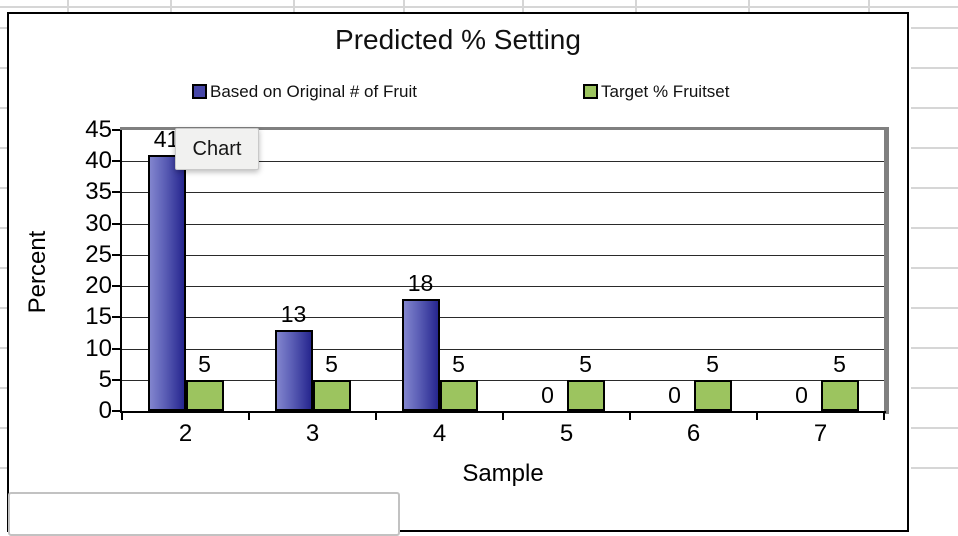 The height and width of the screenshot is (536, 958). Describe the element at coordinates (98, 254) in the screenshot. I see `y-axis-label: 25` at that location.